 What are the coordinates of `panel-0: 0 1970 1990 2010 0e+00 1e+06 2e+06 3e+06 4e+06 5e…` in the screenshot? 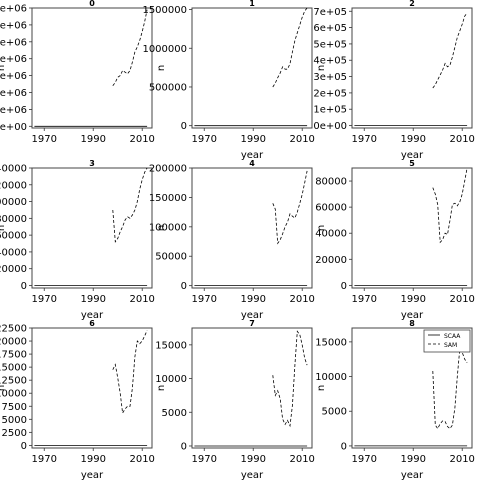 It's located at (77, 72).